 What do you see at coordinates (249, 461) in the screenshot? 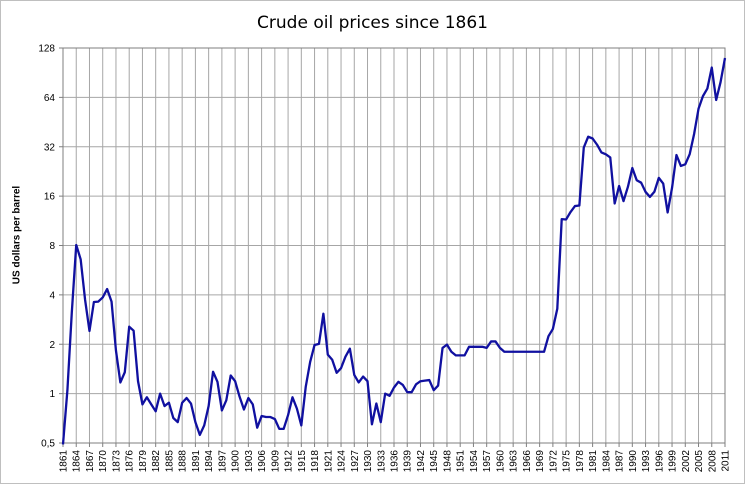
I see `x-tick-label: 1903` at bounding box center [249, 461].